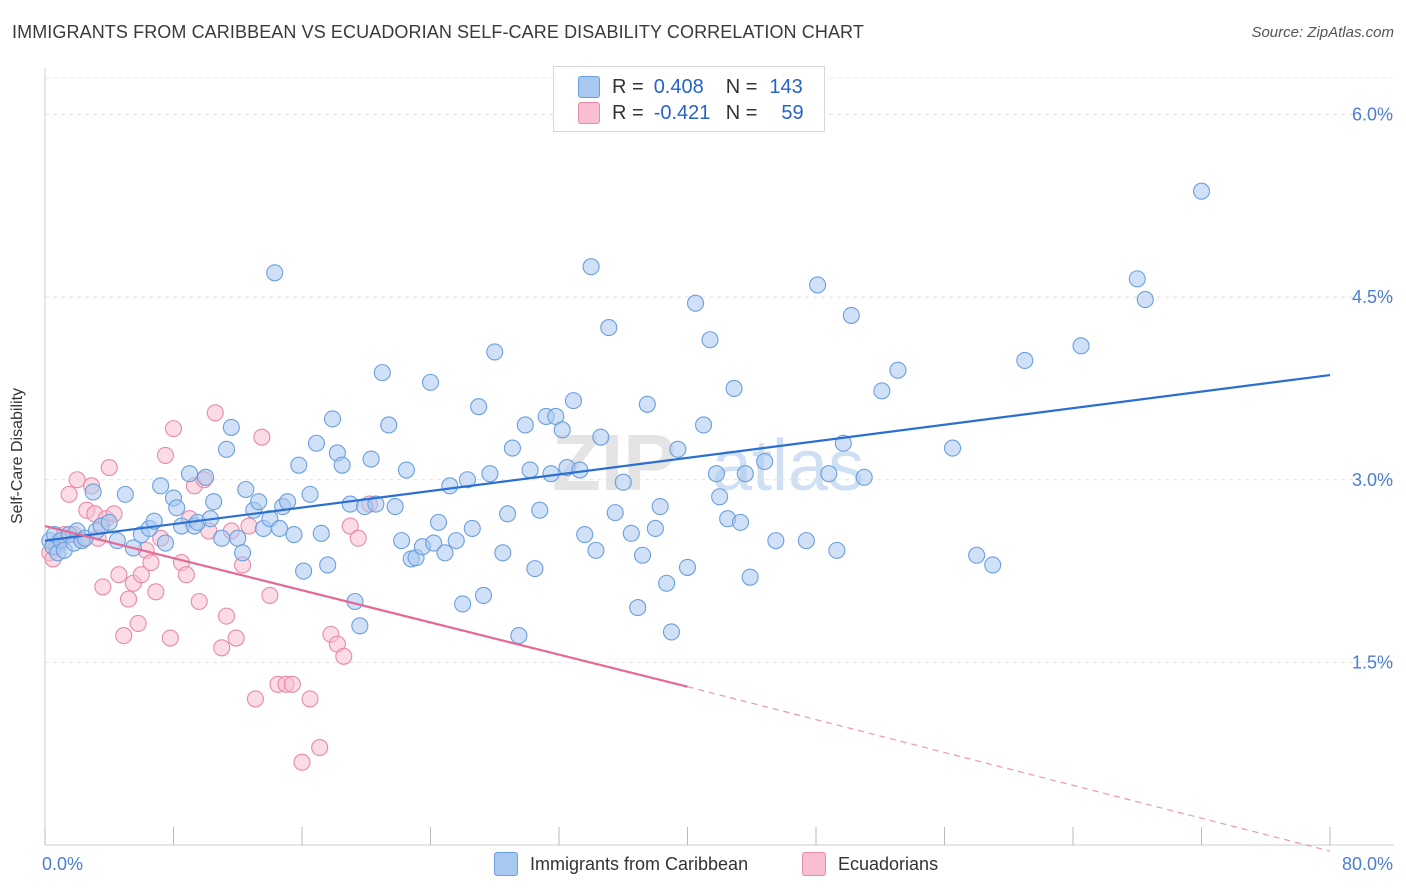  What do you see at coordinates (210, 587) in the screenshot?
I see `ecuadorians-points` at bounding box center [210, 587].